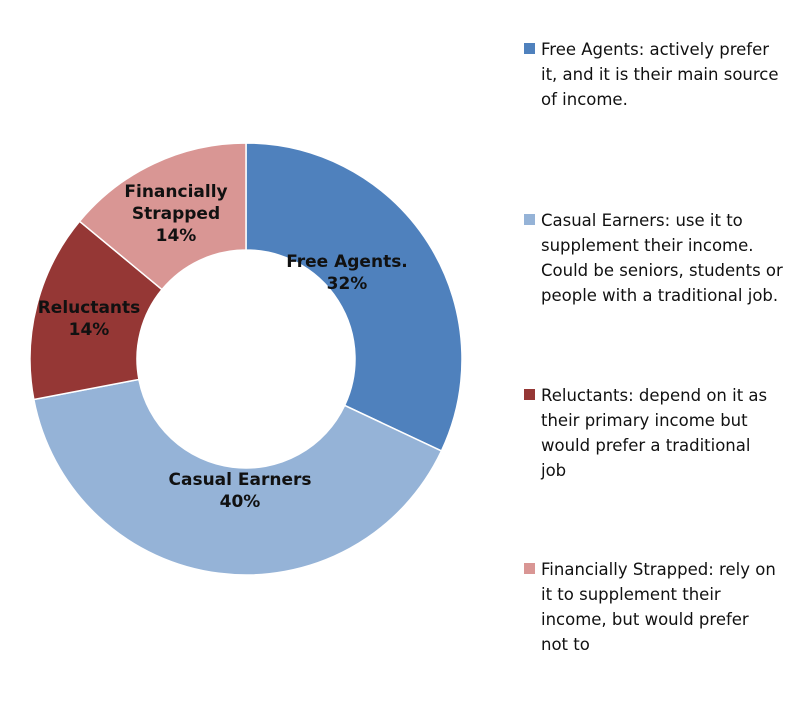  I want to click on slice-free-agents, so click(354, 297).